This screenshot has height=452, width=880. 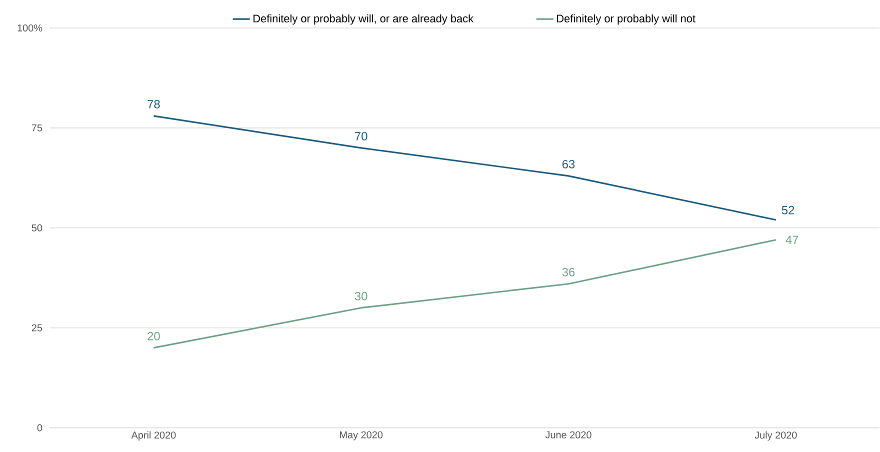 What do you see at coordinates (788, 210) in the screenshot?
I see `data-label: 52` at bounding box center [788, 210].